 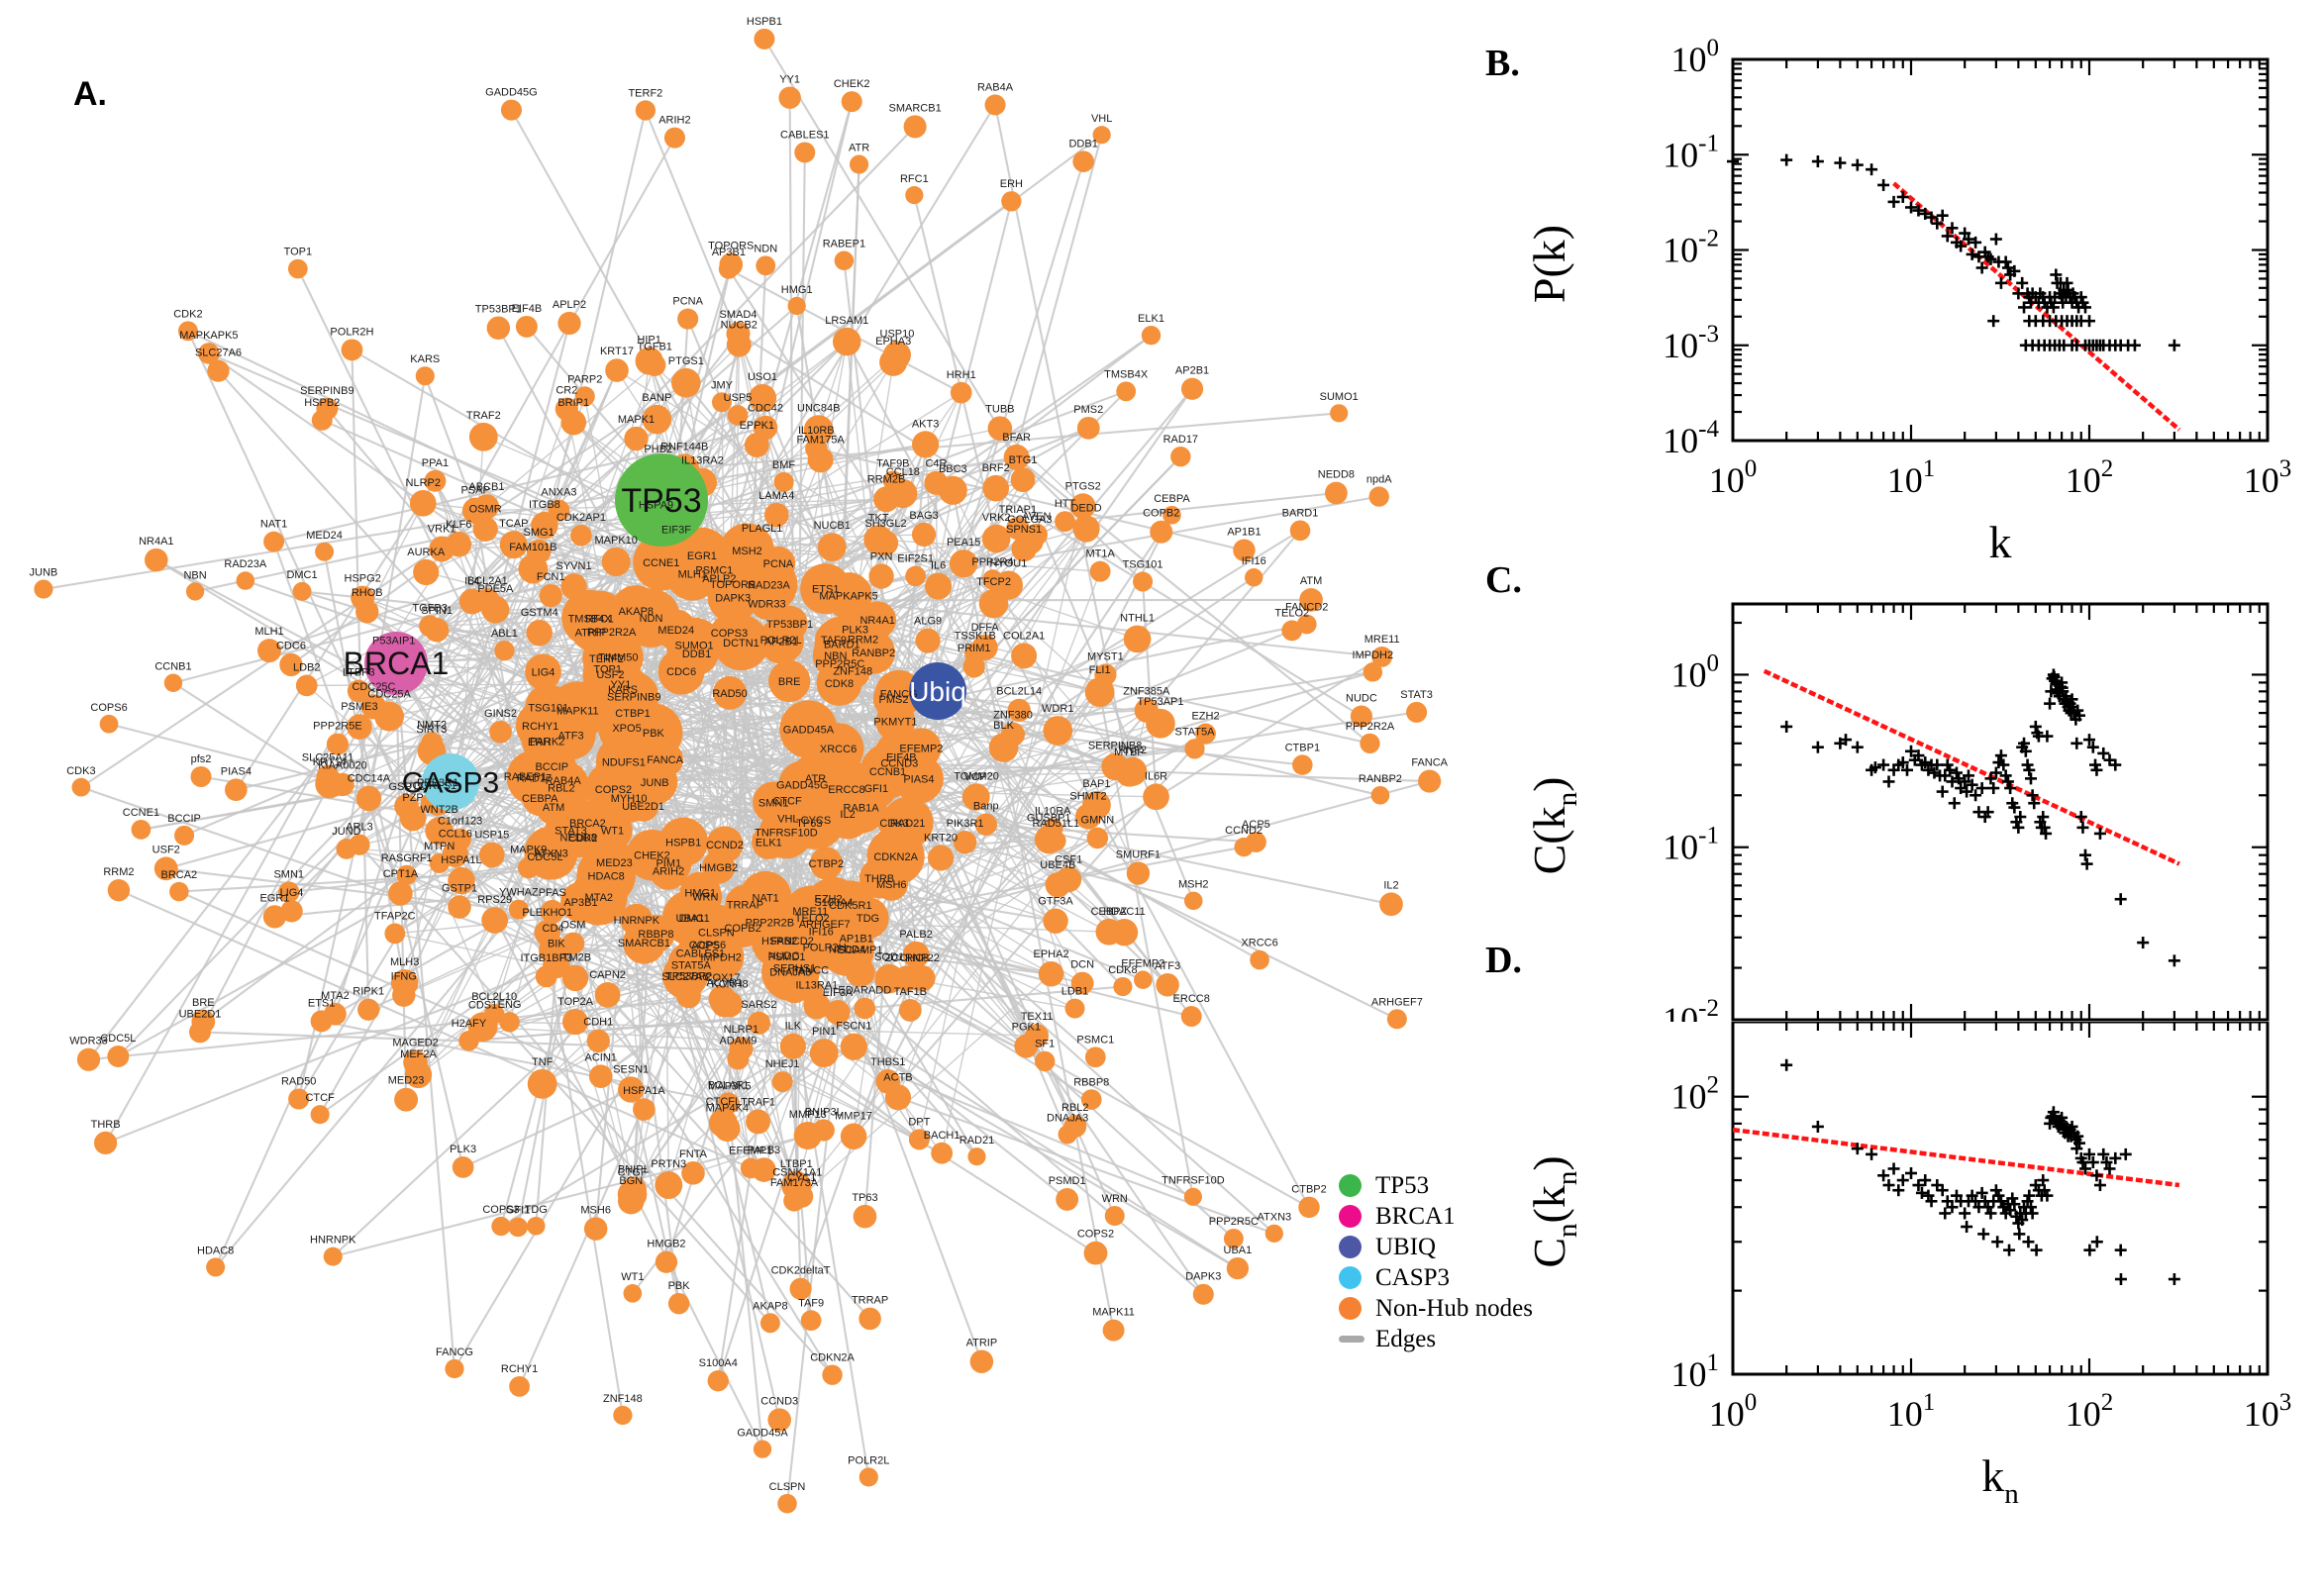 I want to click on svg-text: SOD1, so click(x=889, y=957).